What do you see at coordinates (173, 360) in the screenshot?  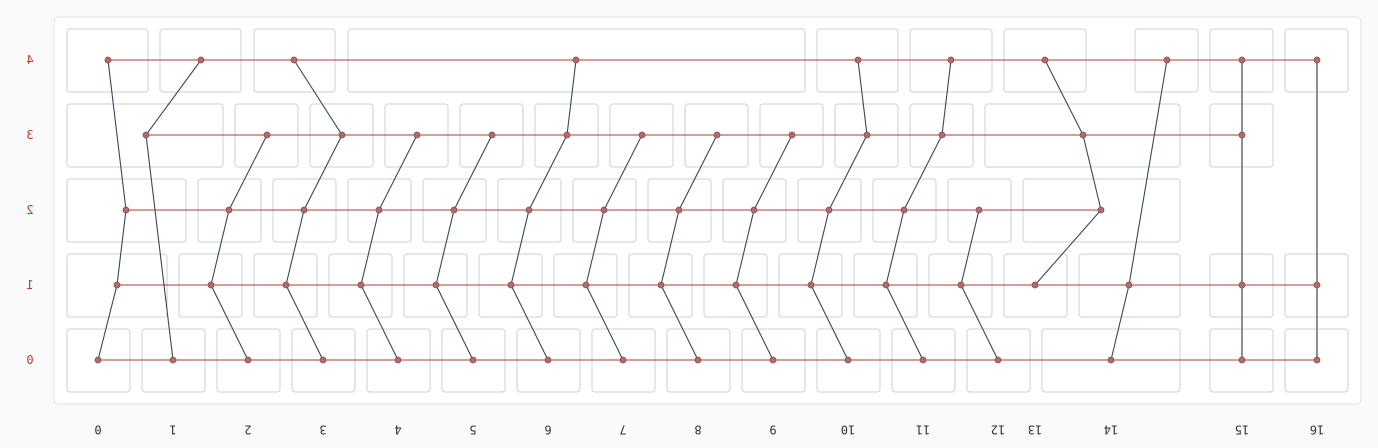 I see `switch-node-c1-r0` at bounding box center [173, 360].